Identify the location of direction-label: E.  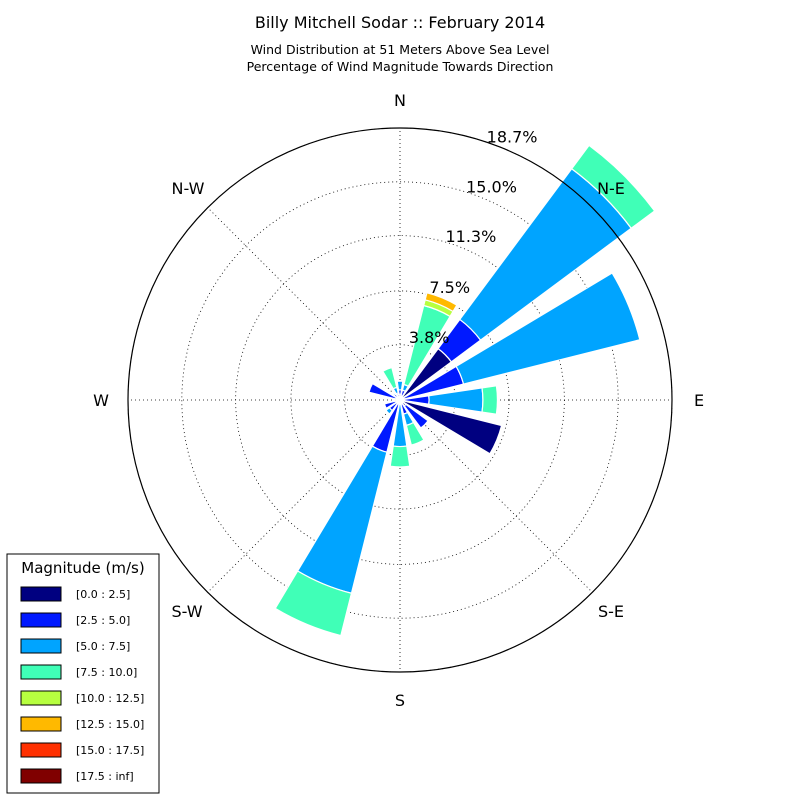
(699, 400).